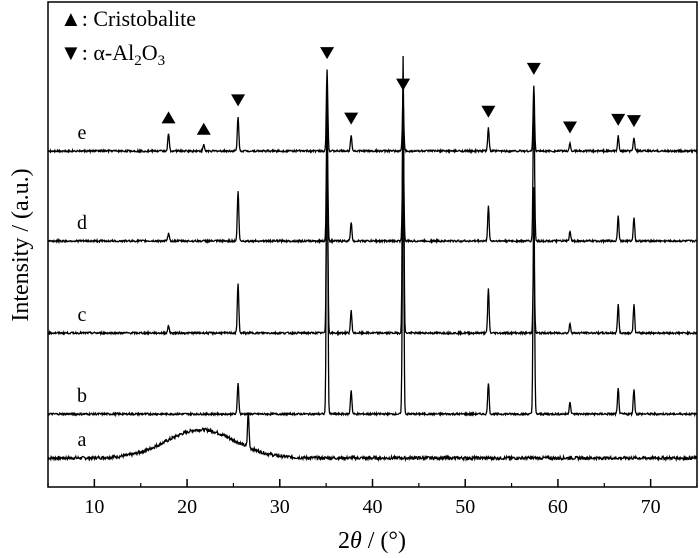  I want to click on trace-label-a: a, so click(82, 440).